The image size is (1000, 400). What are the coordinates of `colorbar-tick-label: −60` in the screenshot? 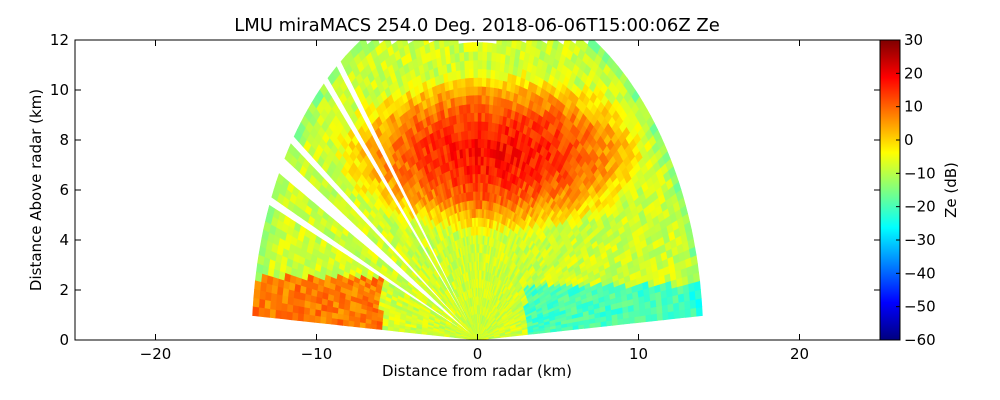 It's located at (920, 340).